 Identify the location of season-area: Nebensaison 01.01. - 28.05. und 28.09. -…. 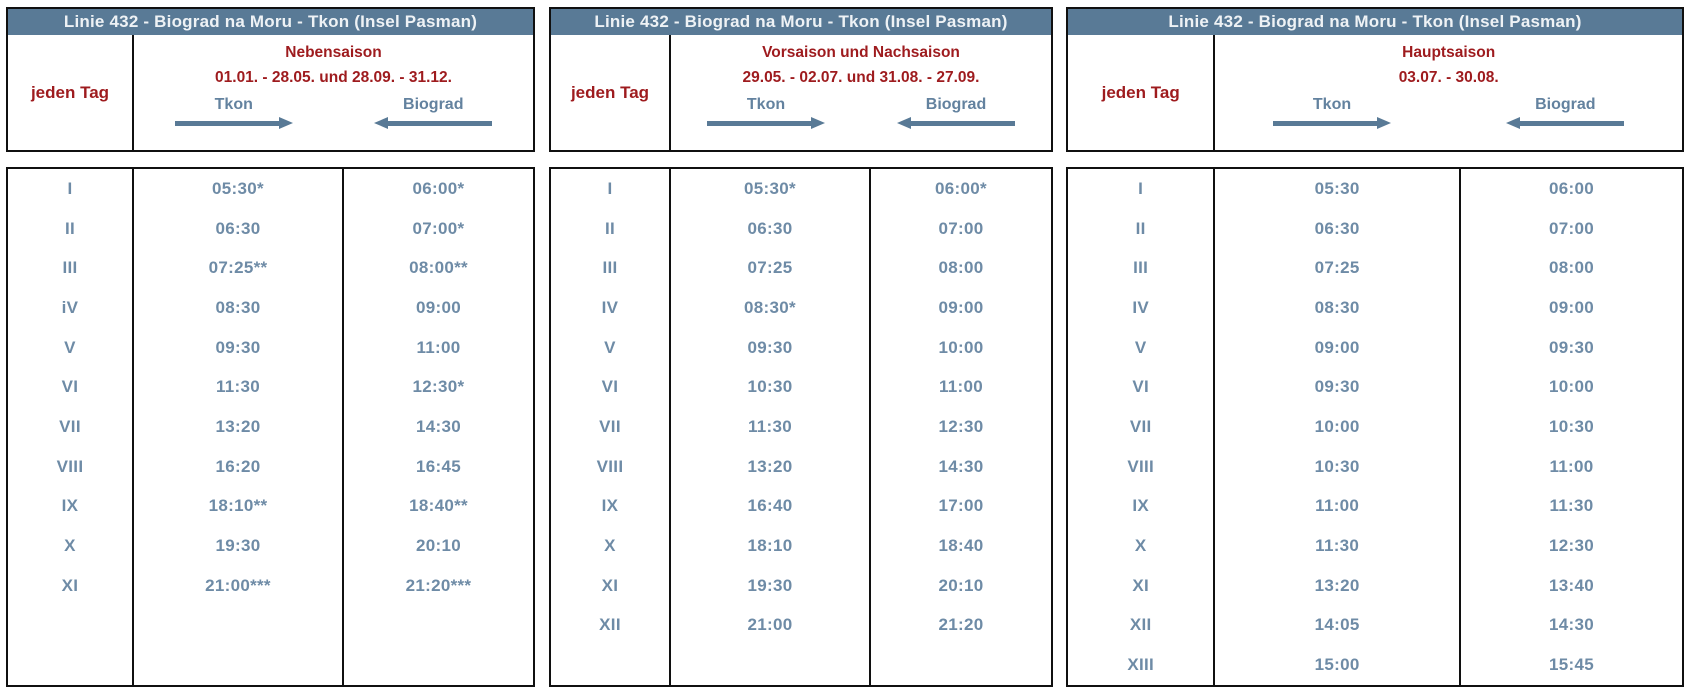
(333, 92).